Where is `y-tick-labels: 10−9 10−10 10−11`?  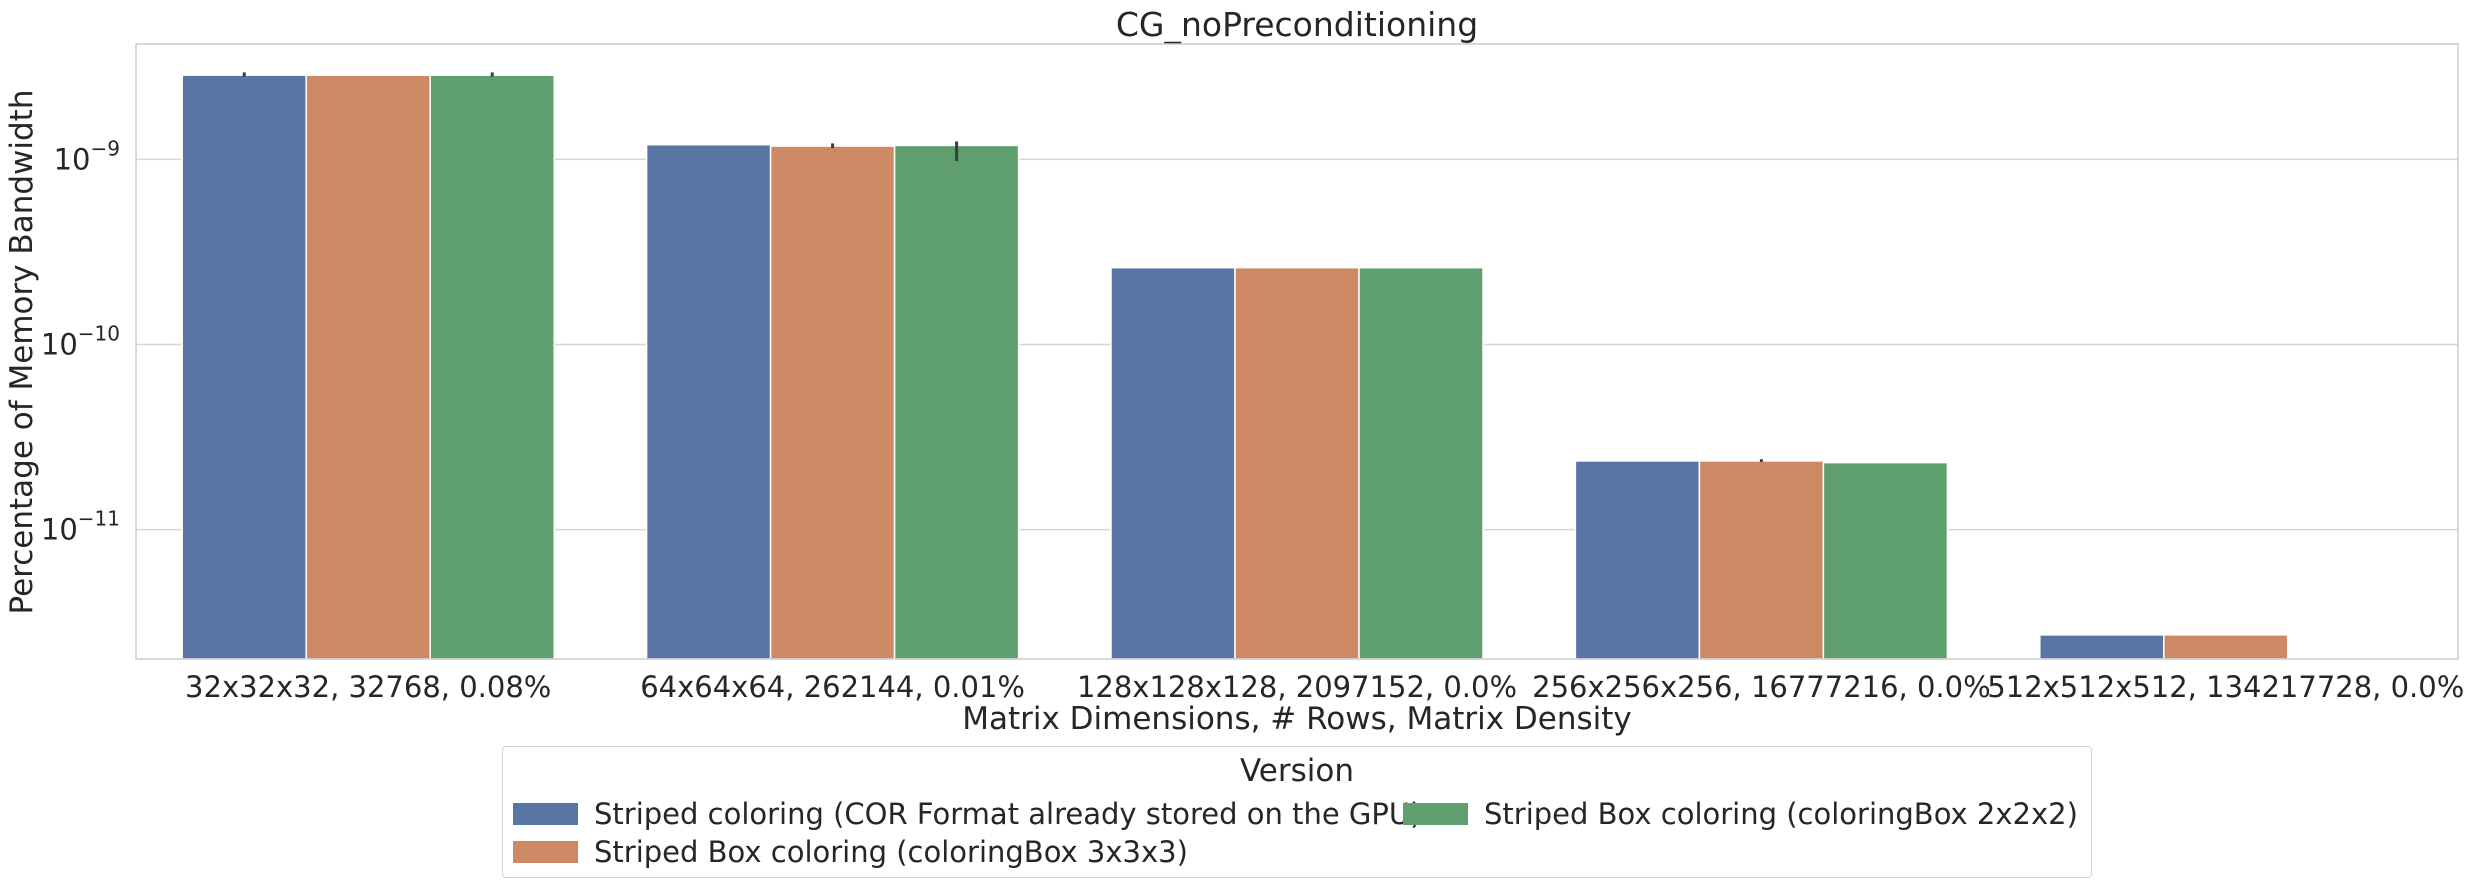
y-tick-labels: 10−9 10−10 10−11 is located at coordinates (80, 341).